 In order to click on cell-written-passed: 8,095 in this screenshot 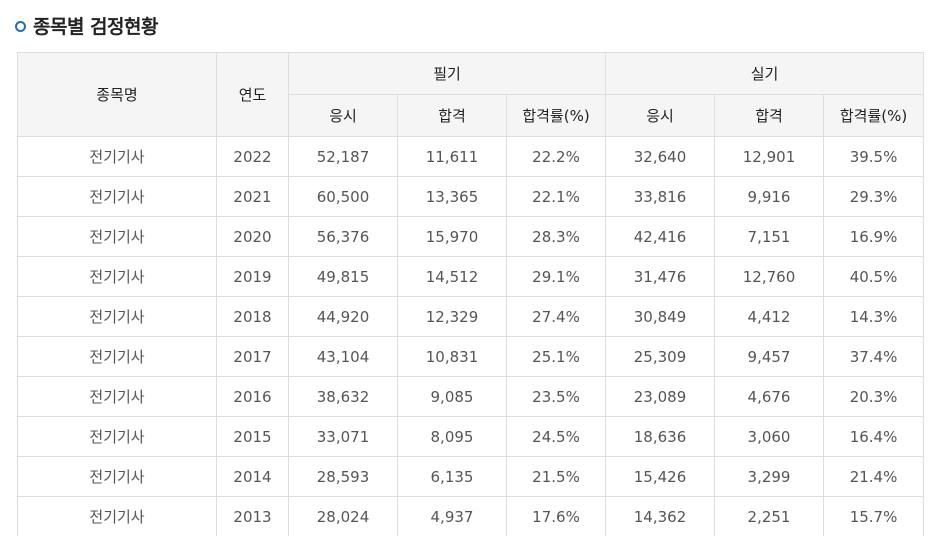, I will do `click(452, 437)`.